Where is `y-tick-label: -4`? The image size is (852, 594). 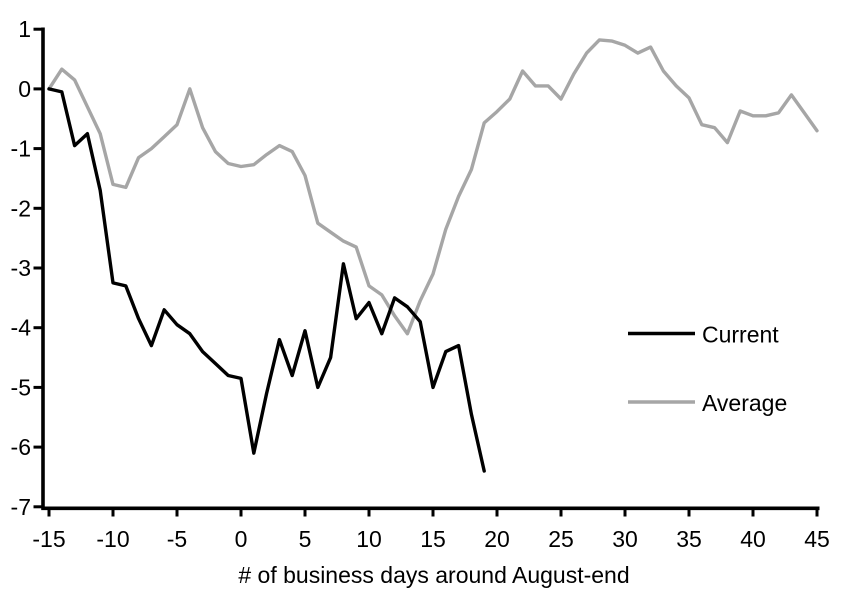 y-tick-label: -4 is located at coordinates (21, 328).